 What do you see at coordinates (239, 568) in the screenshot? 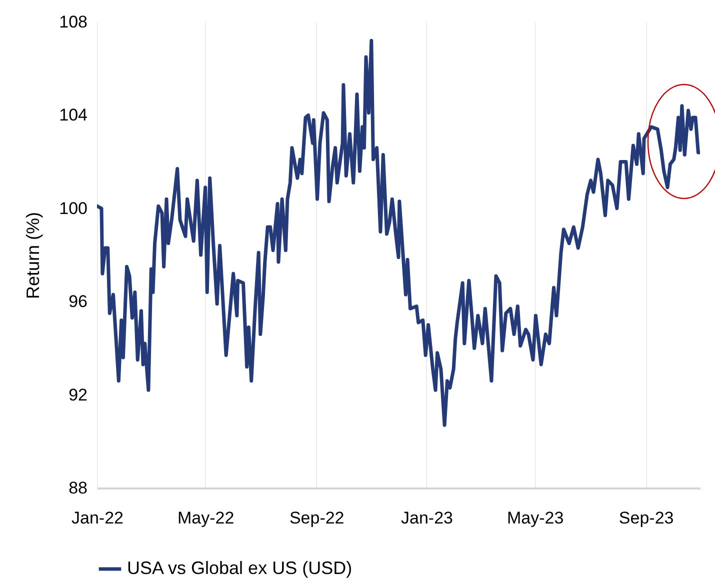
I see `legend-label: USA vs Global ex US (USD)` at bounding box center [239, 568].